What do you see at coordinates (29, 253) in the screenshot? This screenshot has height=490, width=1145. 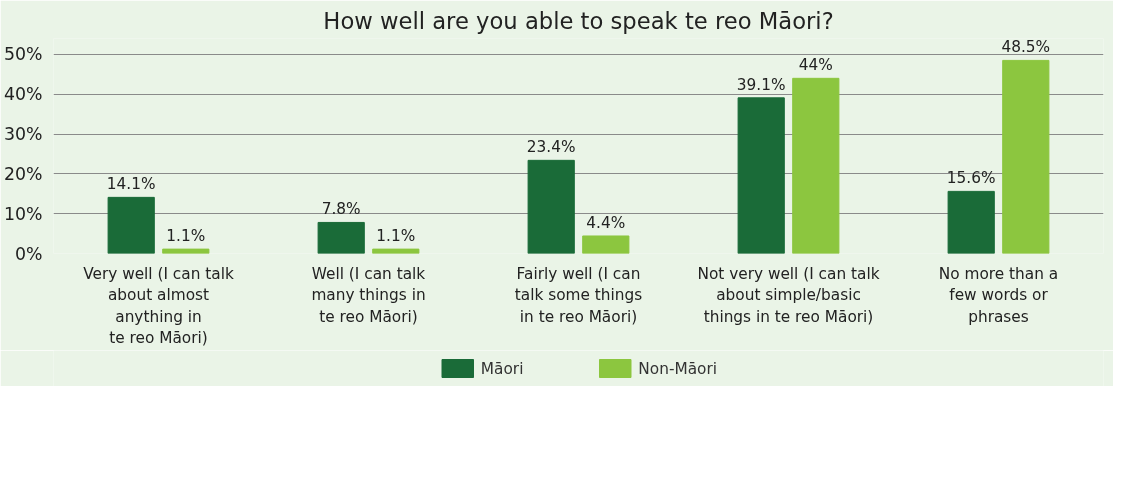 I see `y-tick-label: 0%` at bounding box center [29, 253].